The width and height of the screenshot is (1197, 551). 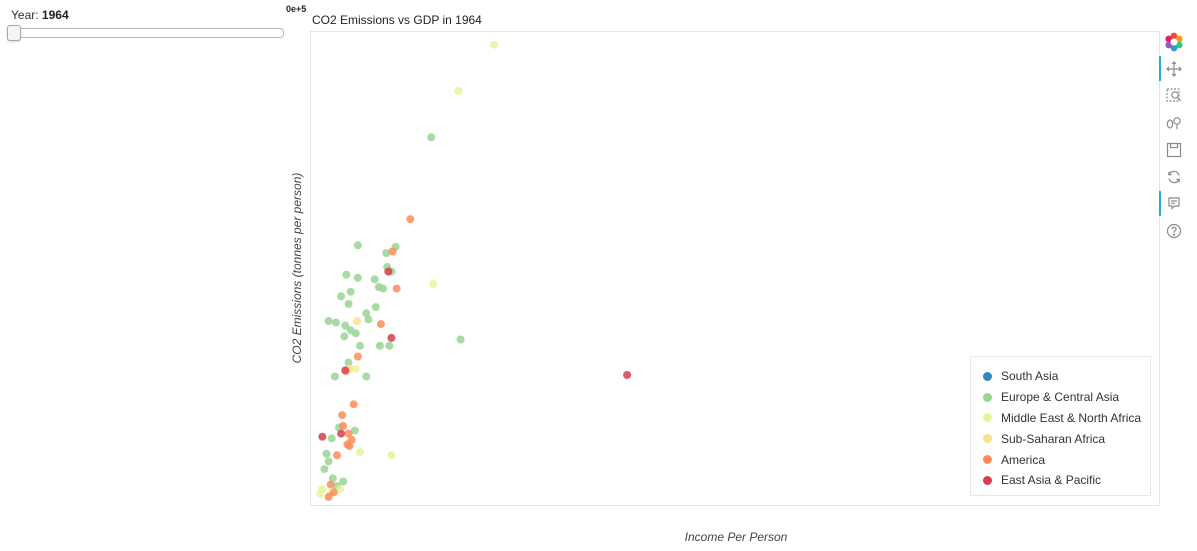 What do you see at coordinates (1071, 417) in the screenshot?
I see `legend-label: Middle East & North Africa` at bounding box center [1071, 417].